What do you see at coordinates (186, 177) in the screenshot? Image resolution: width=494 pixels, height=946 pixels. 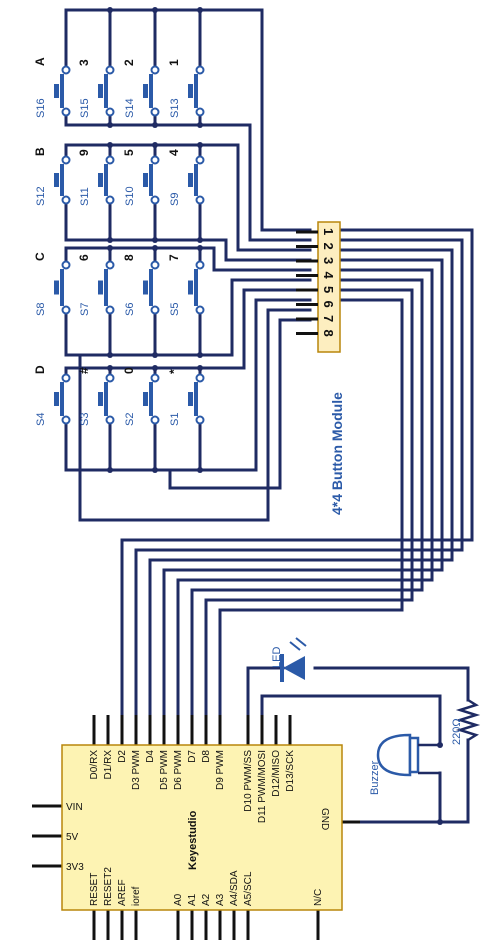 I see `switch-s9: S9 4` at bounding box center [186, 177].